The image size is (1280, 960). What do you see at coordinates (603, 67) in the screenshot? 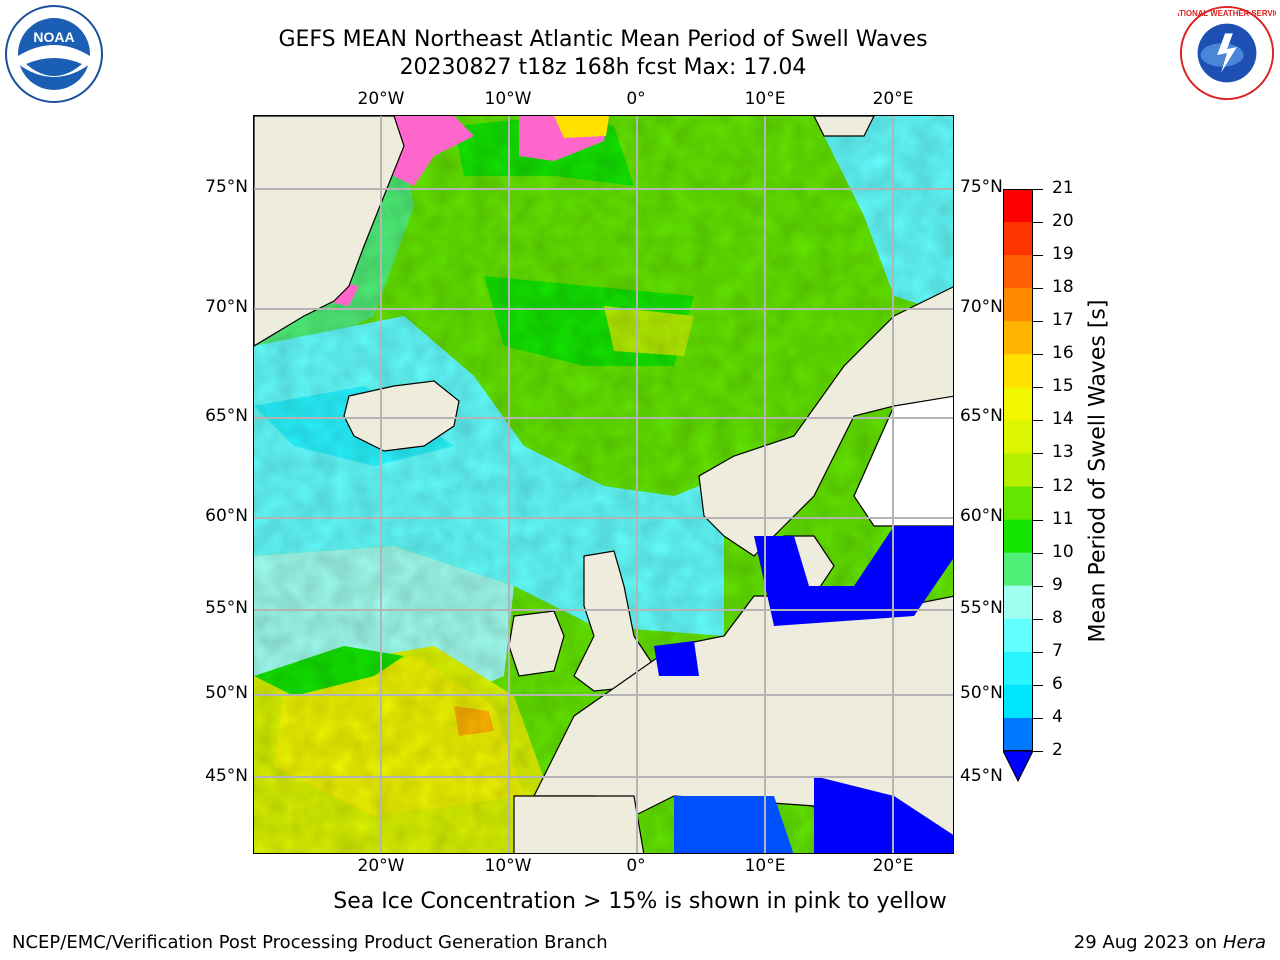
I see `chart-subtitle: 20230827 t18z 168h fcst Max: 17.04` at bounding box center [603, 67].